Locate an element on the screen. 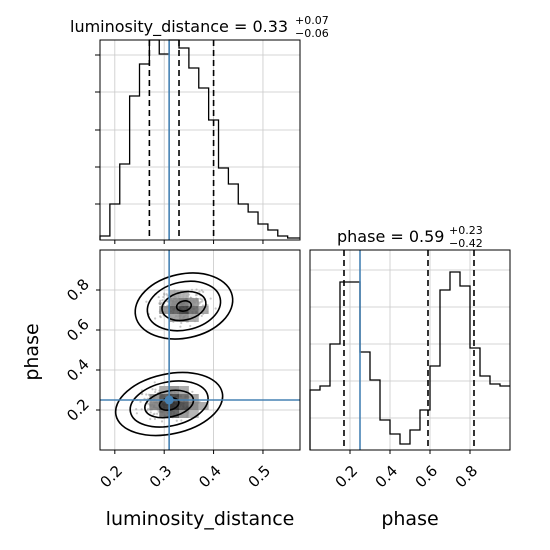 This screenshot has height=550, width=550. y-axis-label-phase: phase is located at coordinates (32, 351).